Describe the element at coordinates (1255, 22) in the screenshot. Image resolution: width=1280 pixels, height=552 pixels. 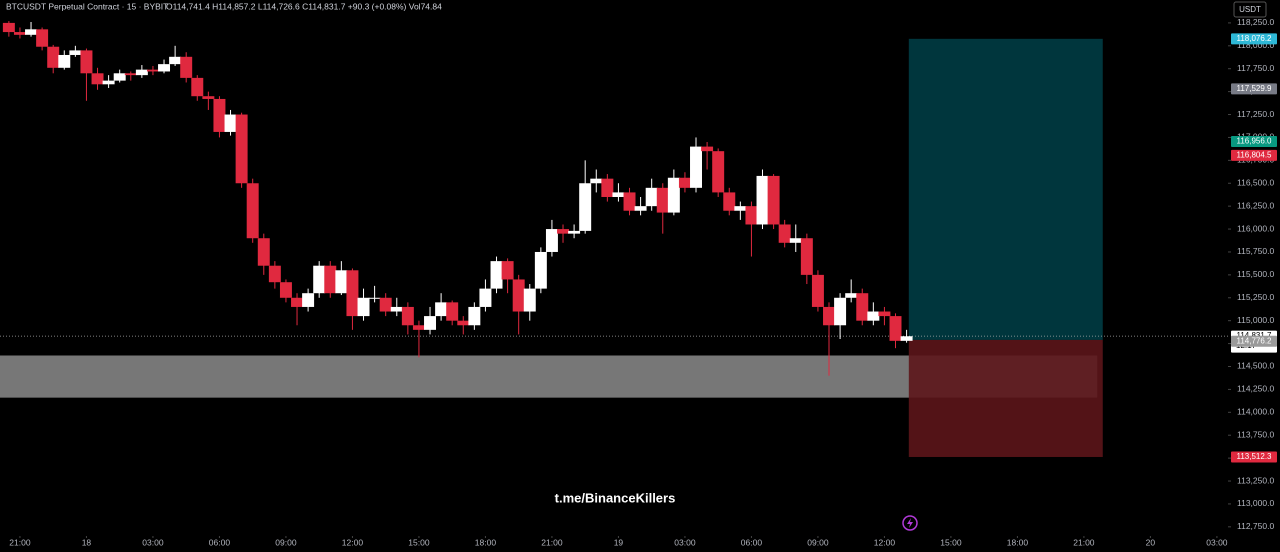
I see `y-tick-label: 118,250.0` at that location.